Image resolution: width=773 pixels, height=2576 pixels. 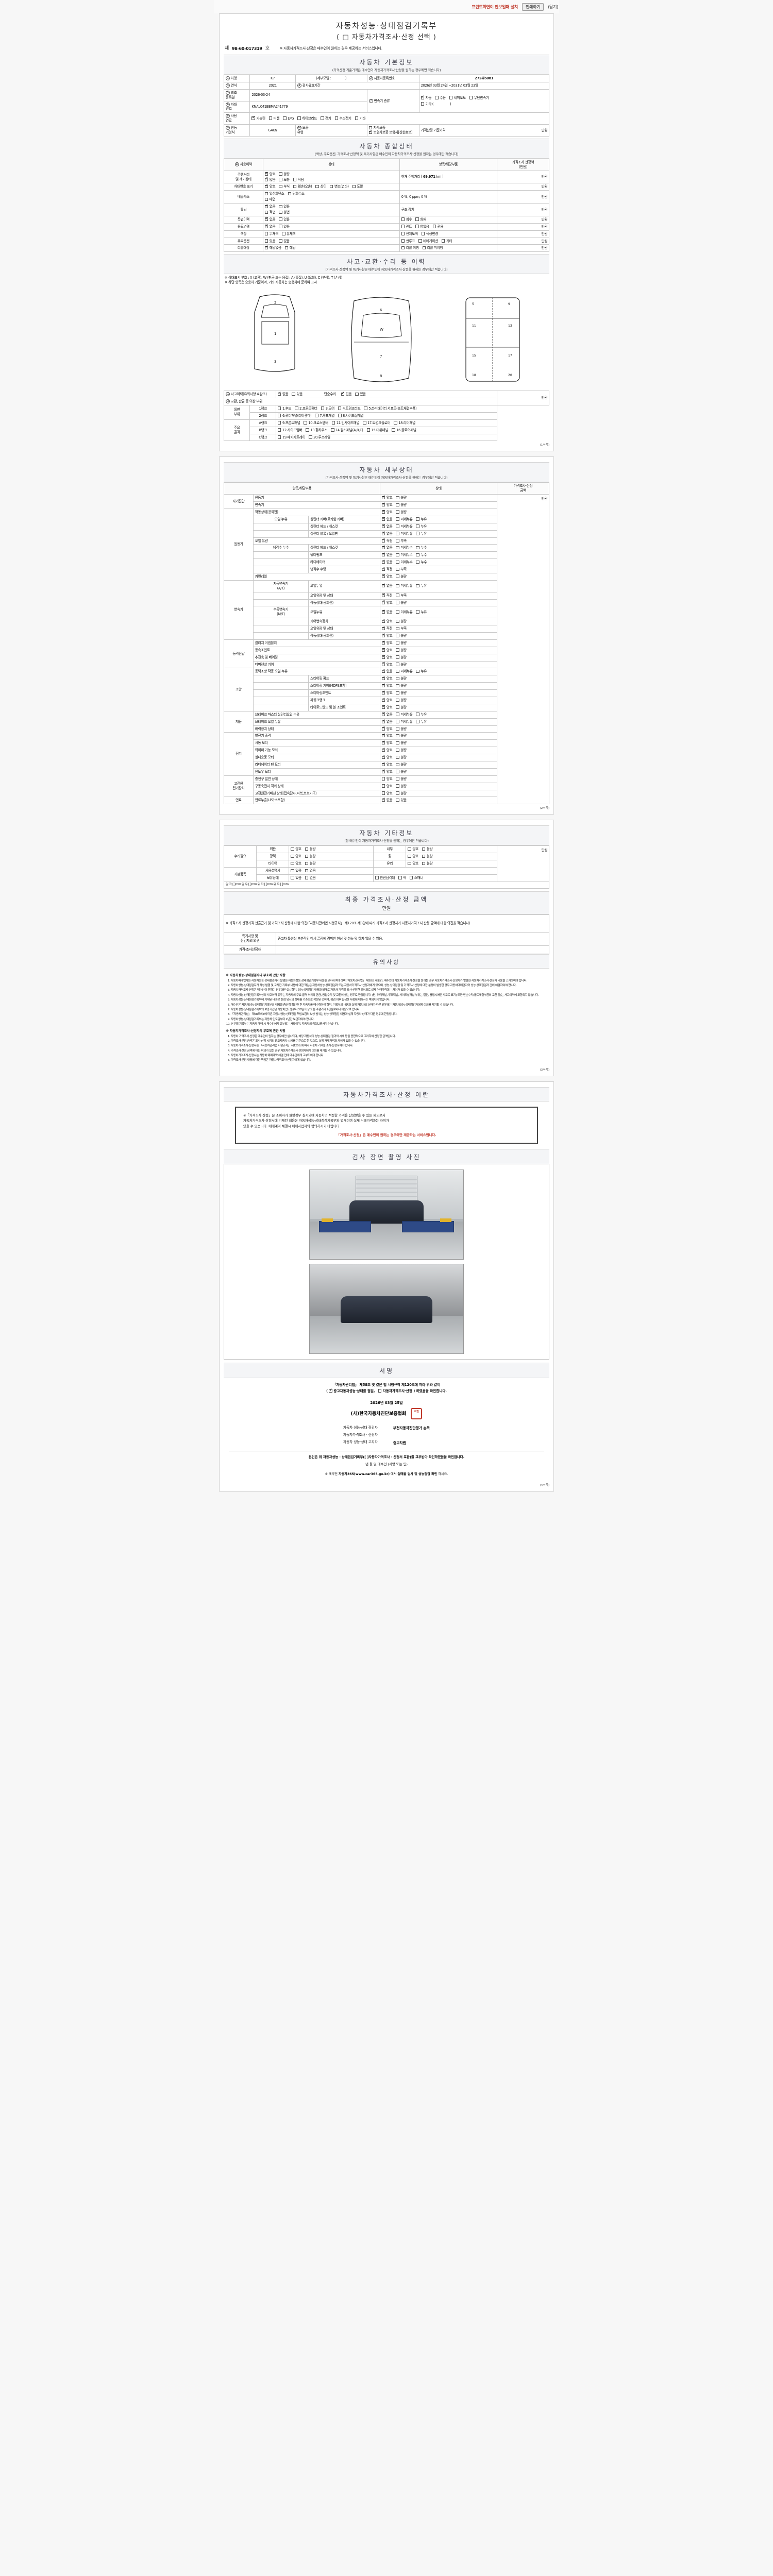 I want to click on law-checkbox-price, so click(x=380, y=1391).